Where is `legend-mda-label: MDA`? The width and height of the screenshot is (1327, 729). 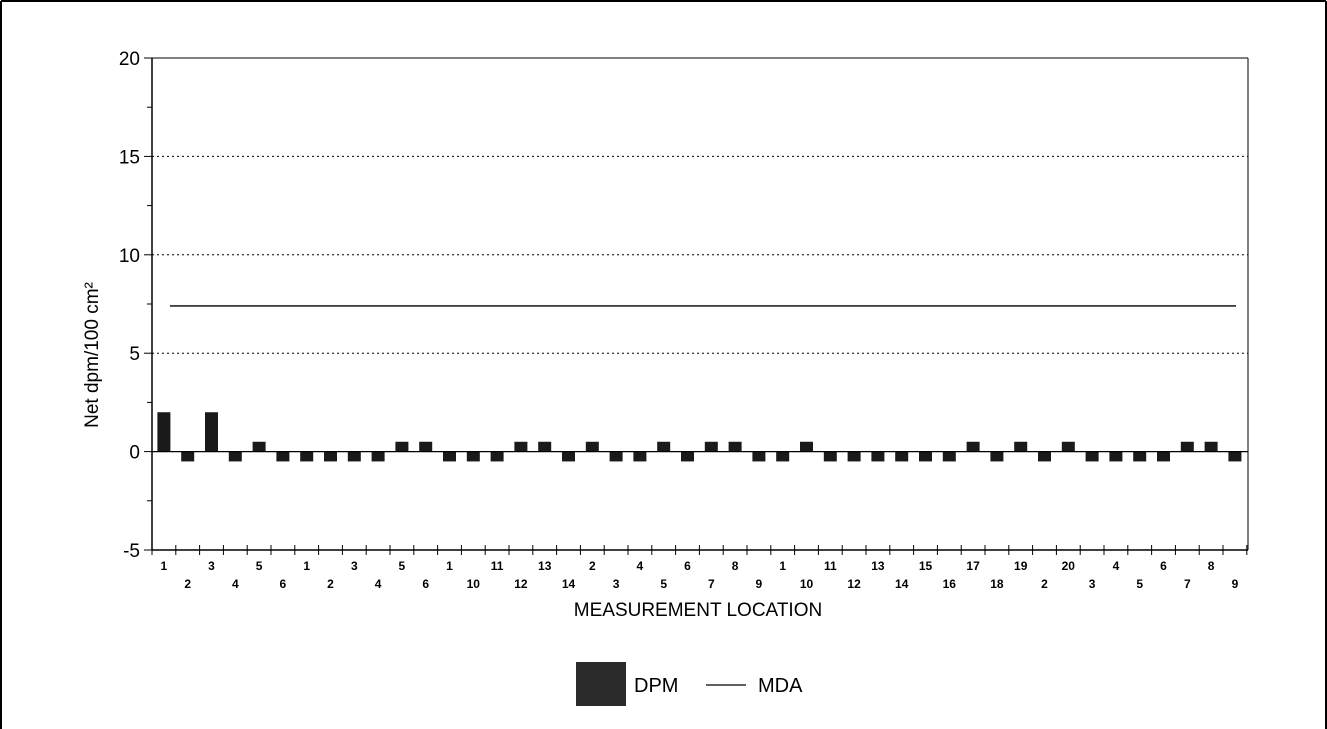 legend-mda-label: MDA is located at coordinates (780, 686).